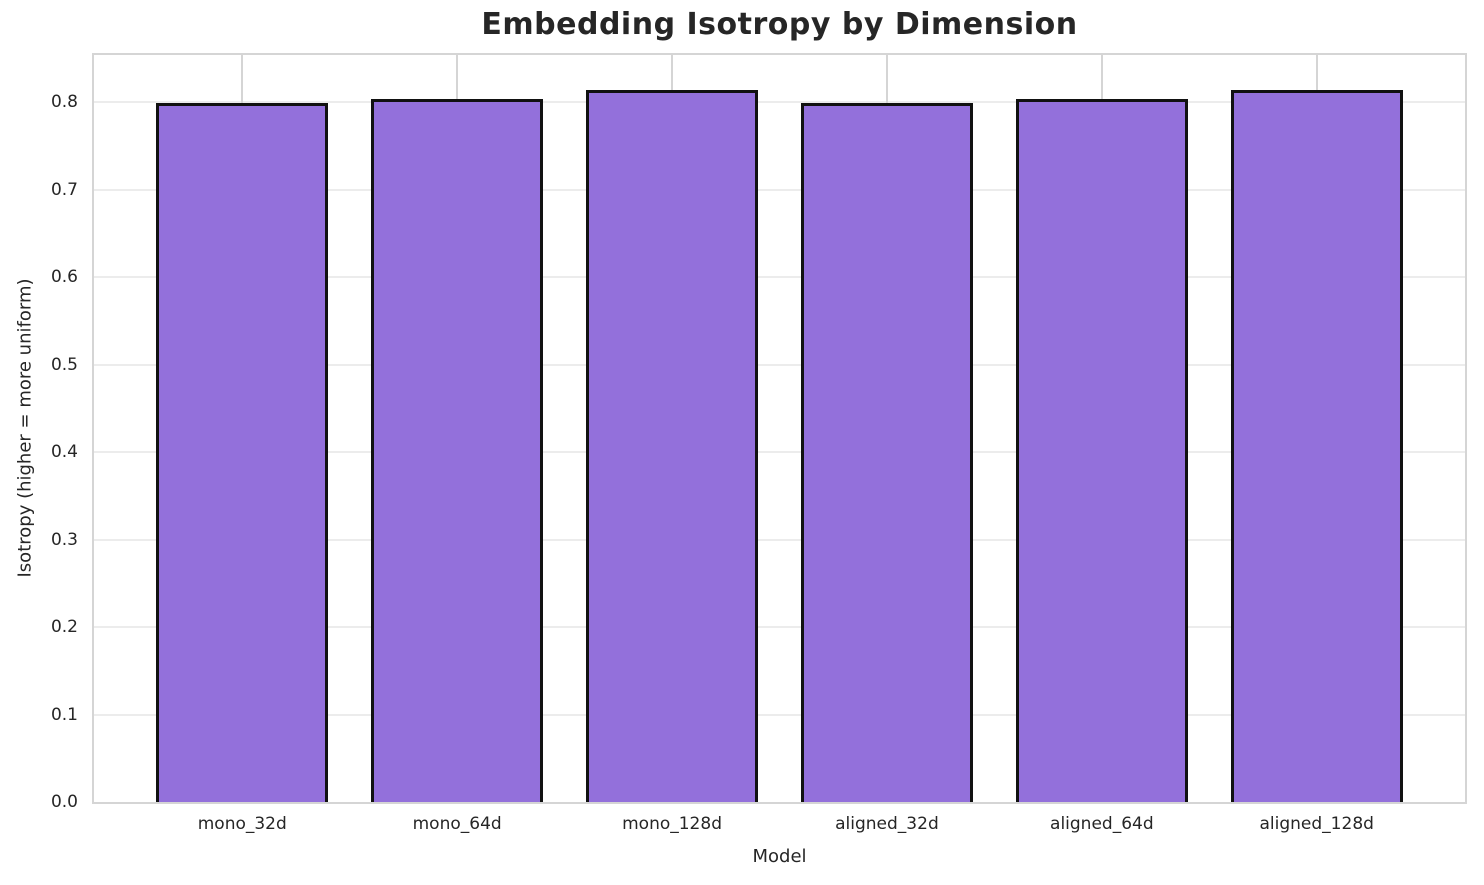 The height and width of the screenshot is (885, 1484). Describe the element at coordinates (887, 824) in the screenshot. I see `x-tick-label: aligned_32d` at that location.